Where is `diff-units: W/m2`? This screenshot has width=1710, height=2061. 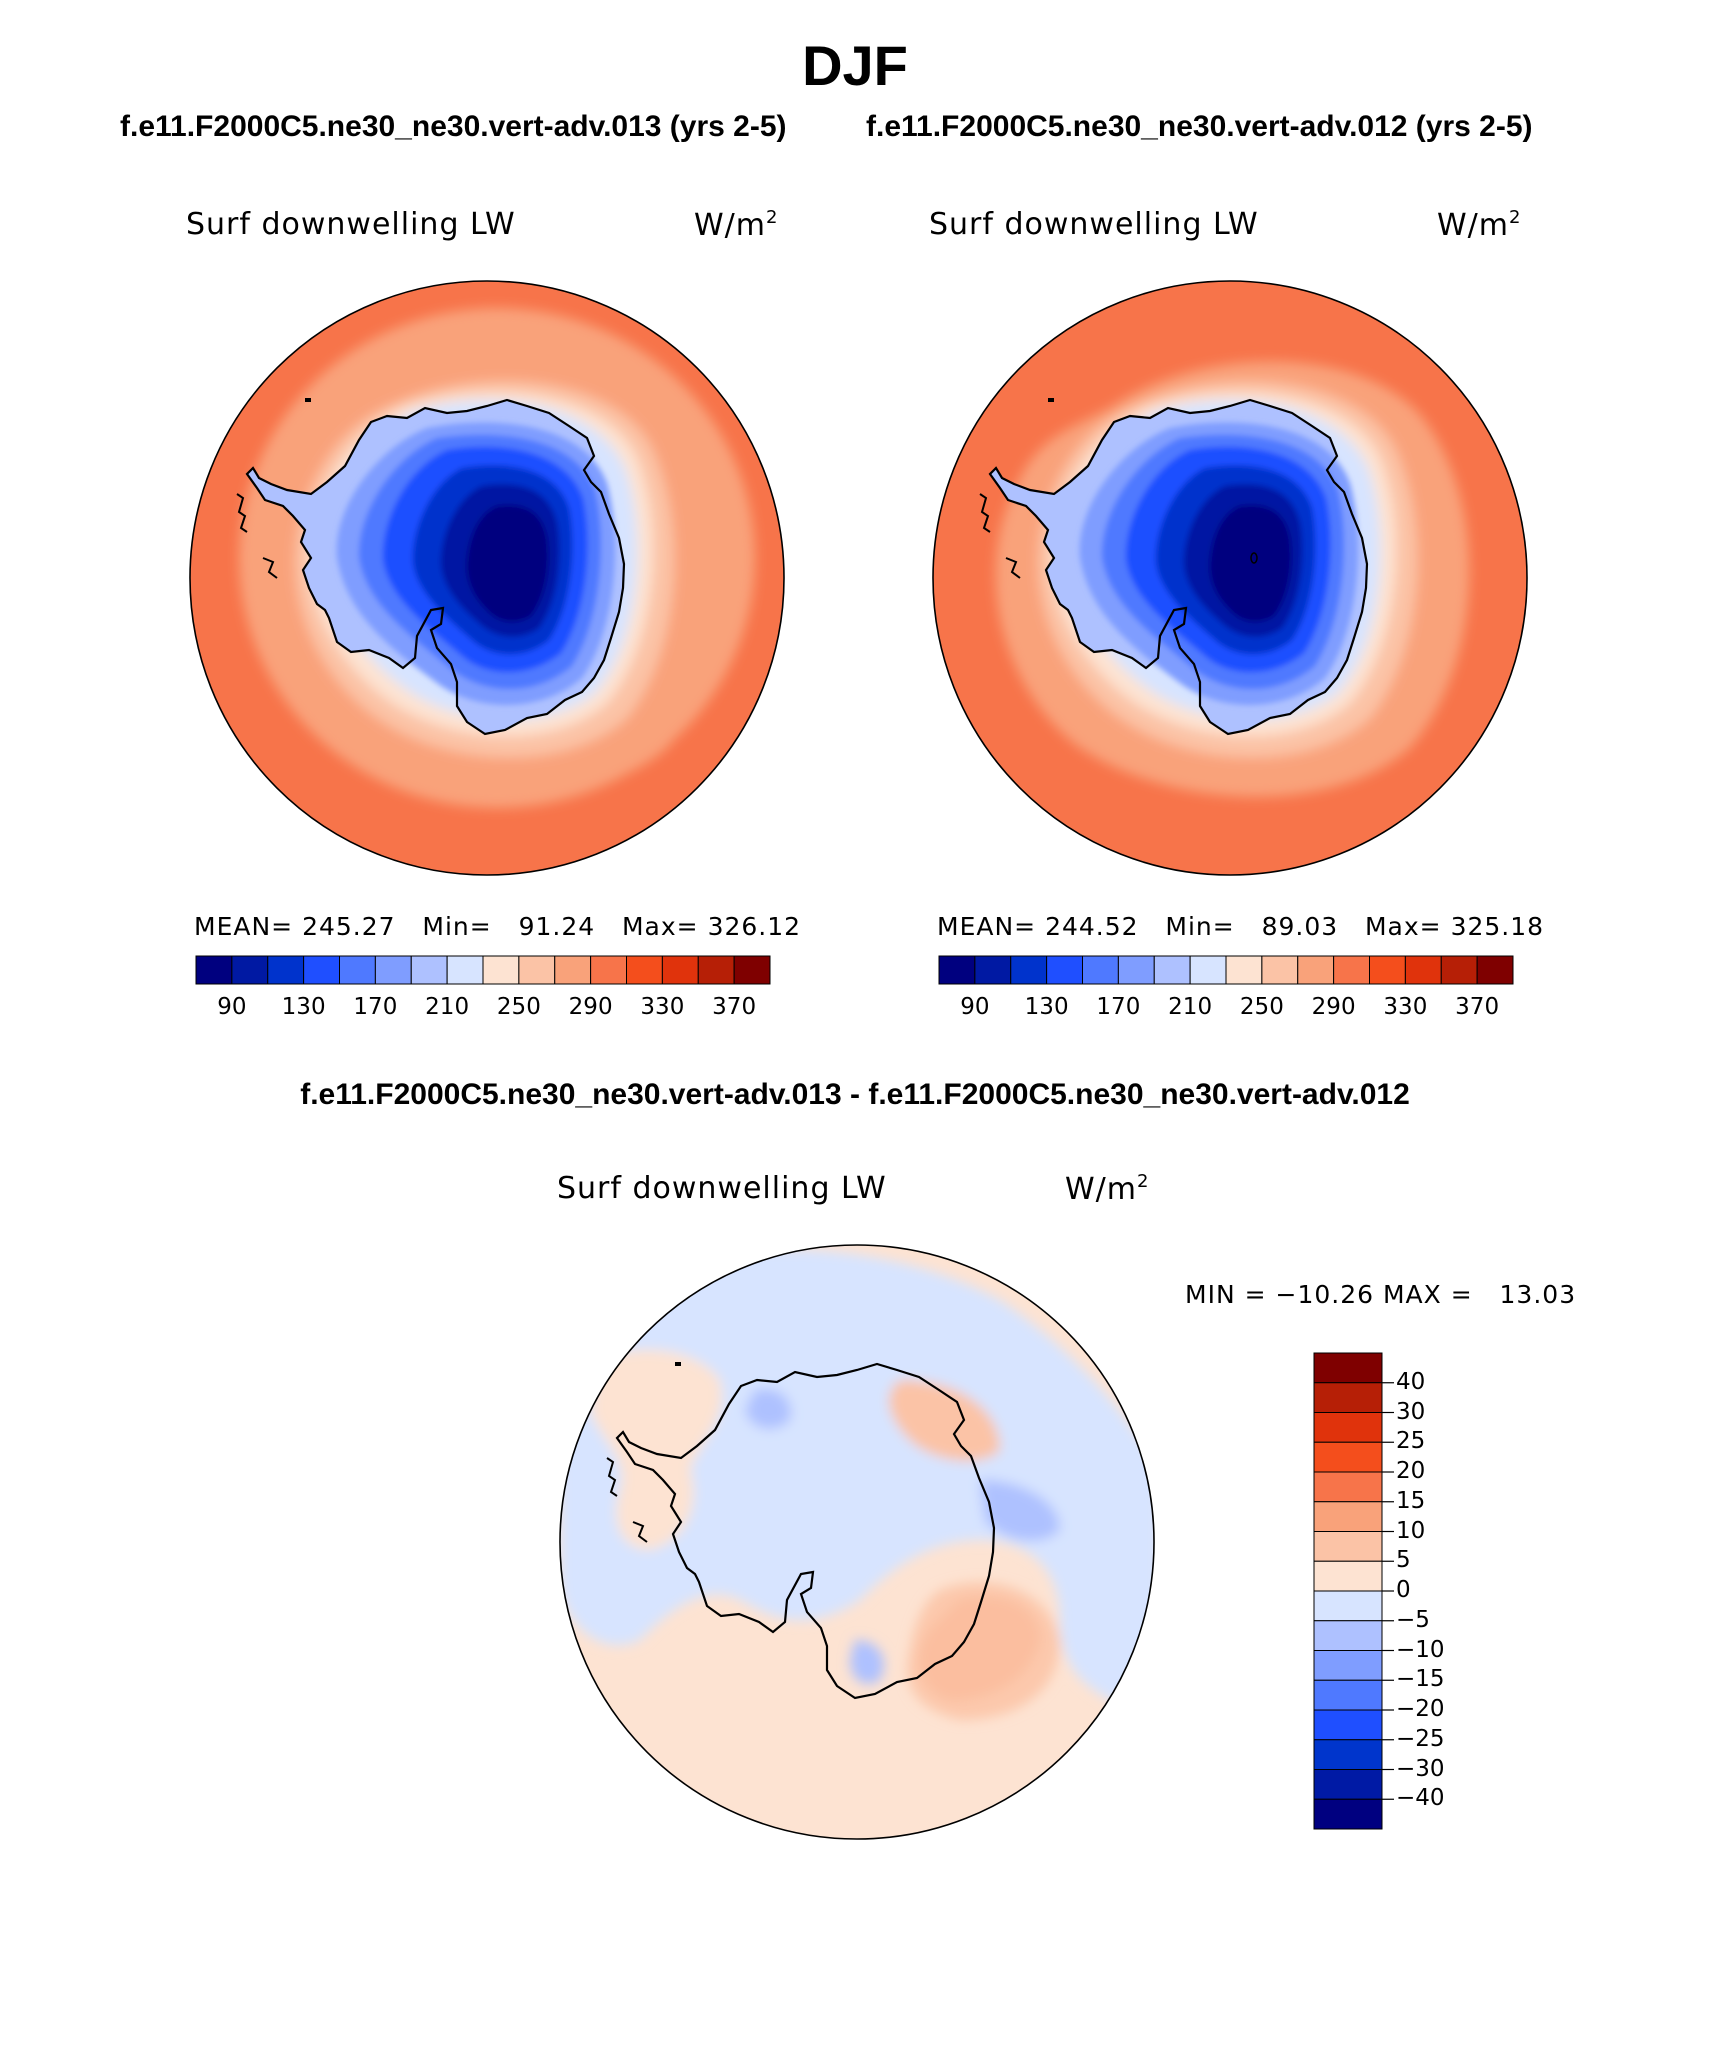 diff-units: W/m2 is located at coordinates (1107, 1189).